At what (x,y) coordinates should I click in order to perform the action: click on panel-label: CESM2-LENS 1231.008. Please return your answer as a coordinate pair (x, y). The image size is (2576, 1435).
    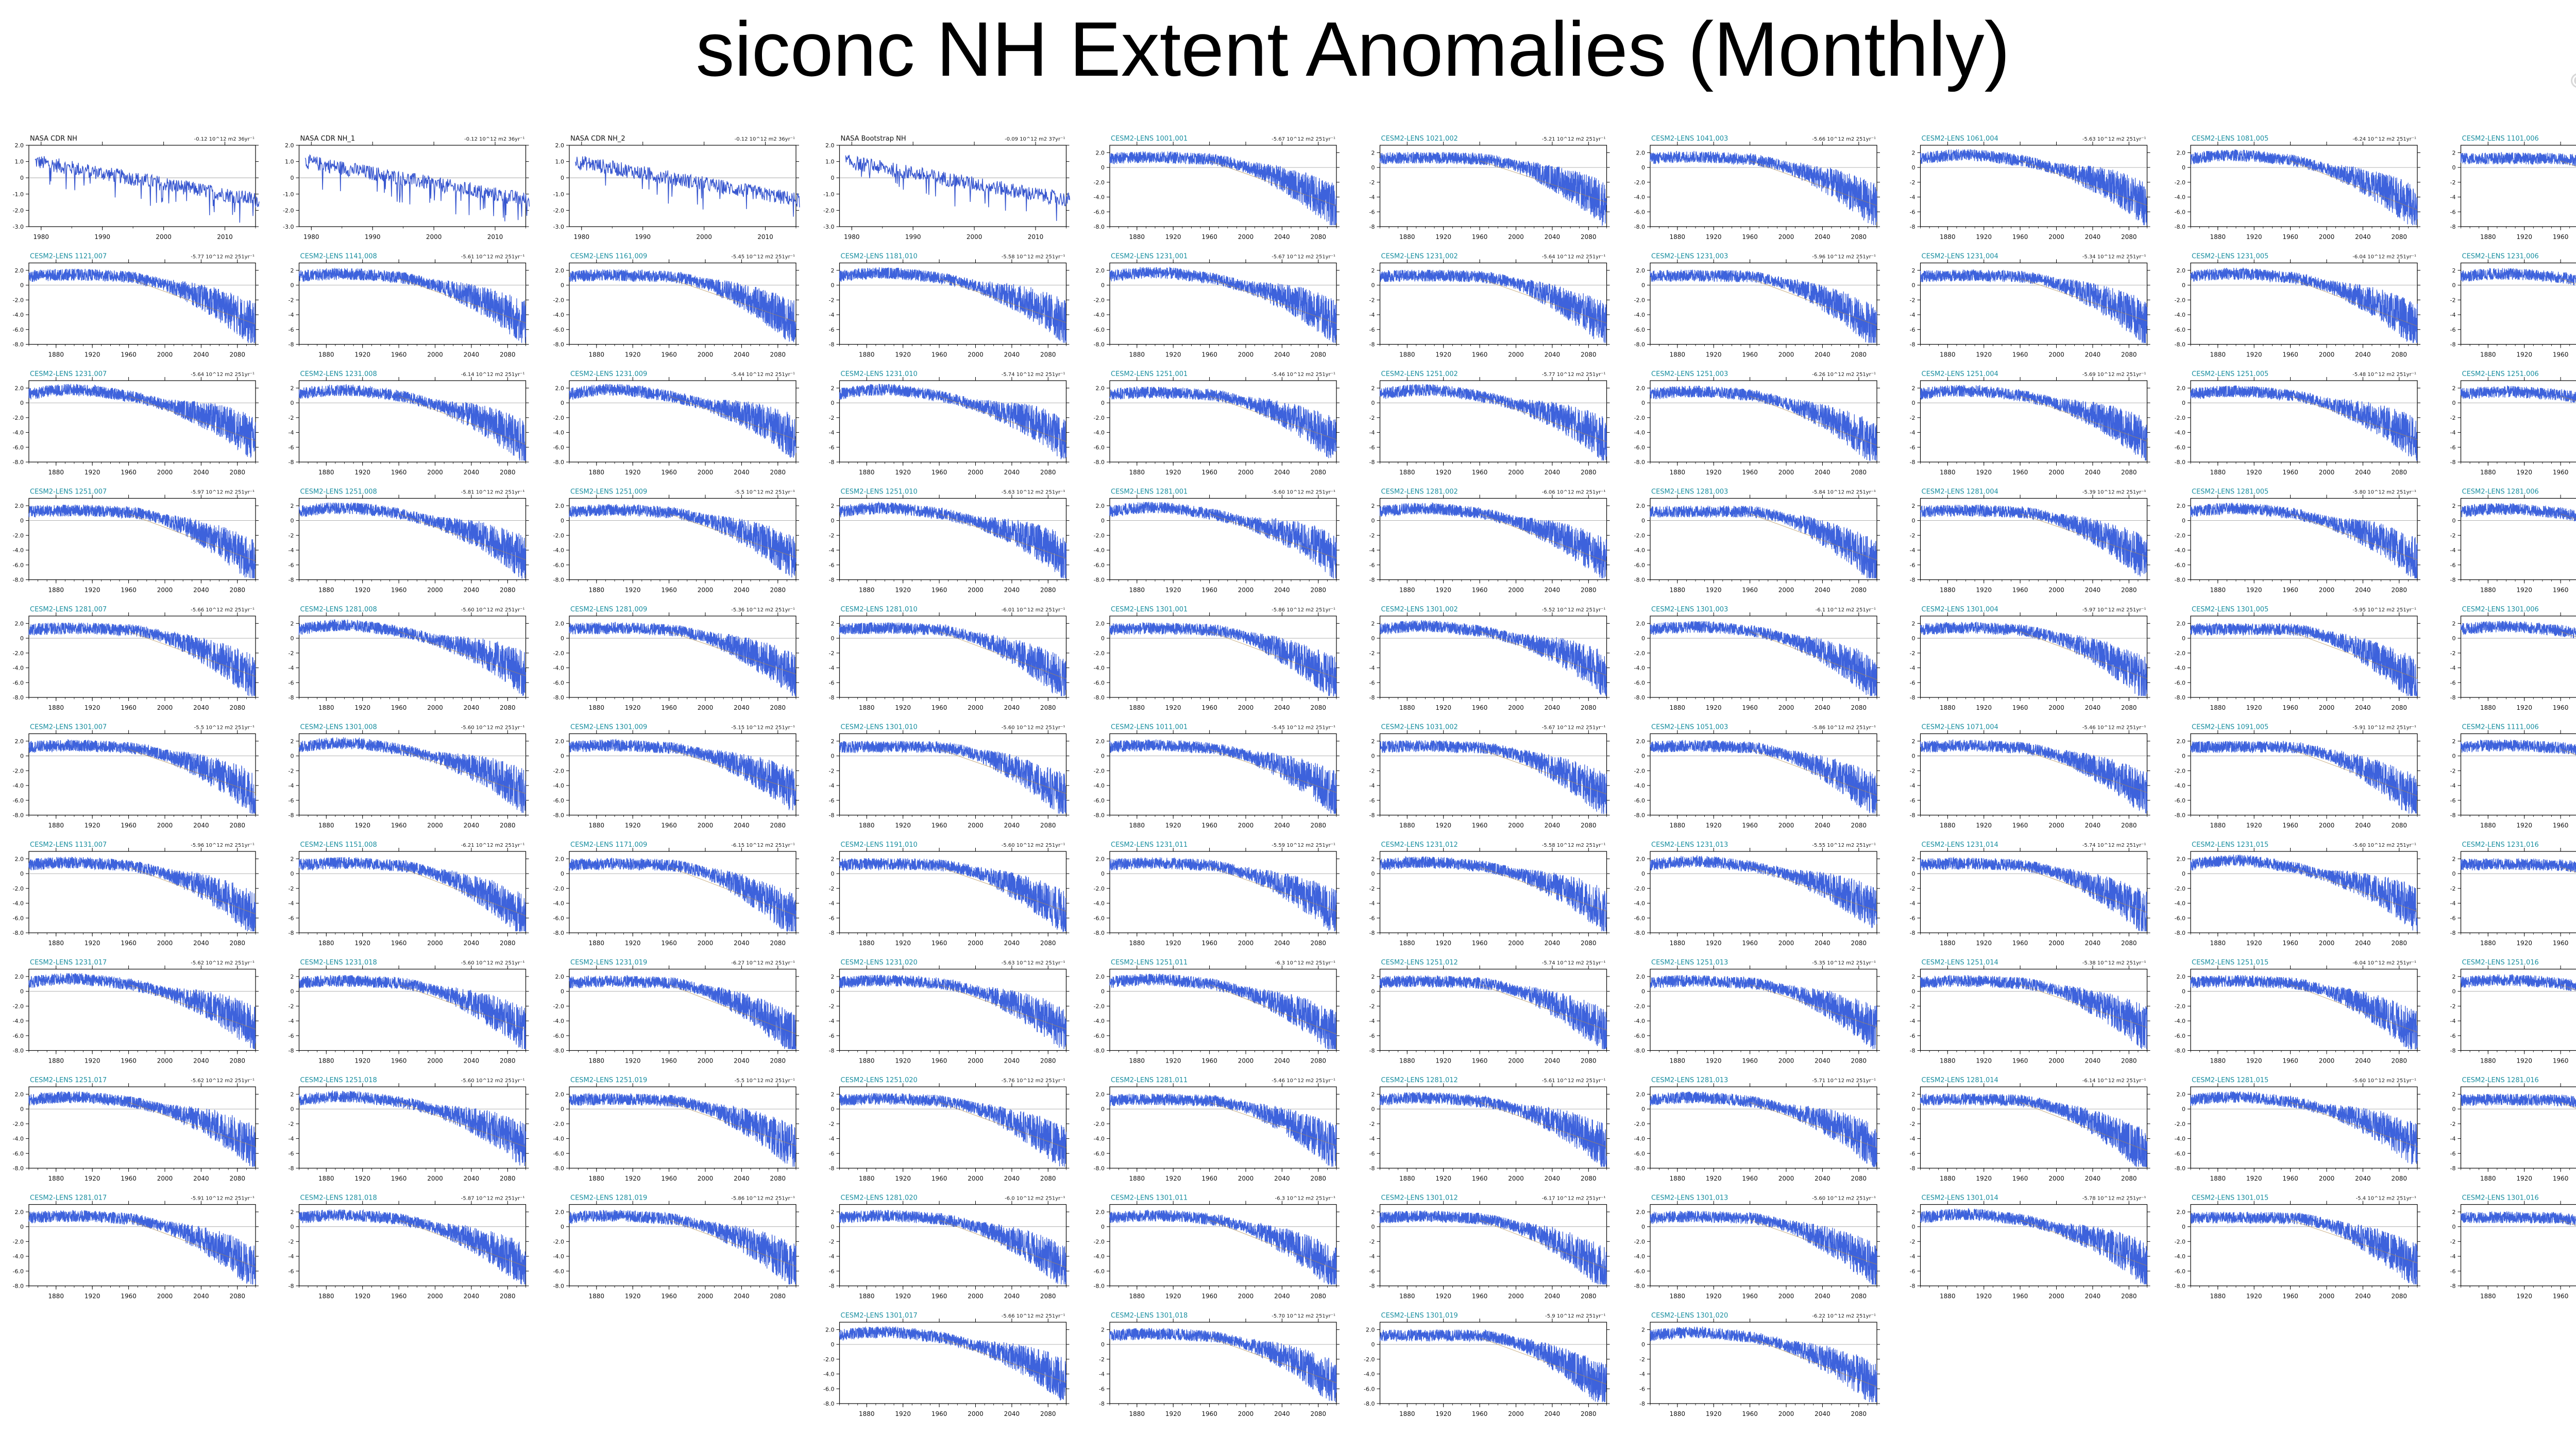
    Looking at the image, I should click on (338, 374).